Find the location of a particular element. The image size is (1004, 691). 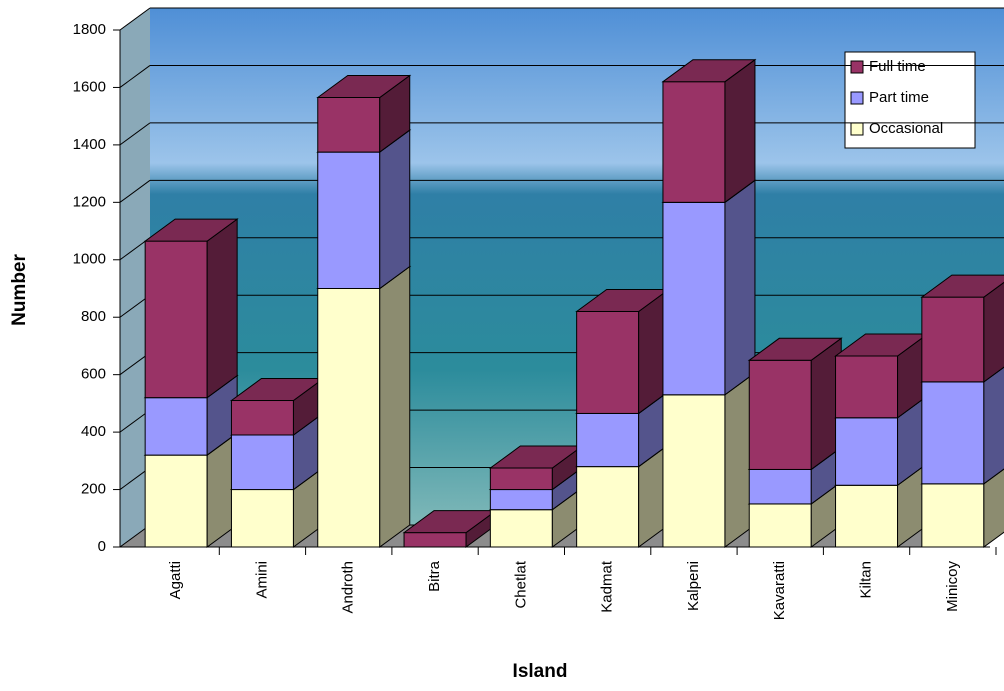

y-tick-label: 1200 is located at coordinates (89, 201).